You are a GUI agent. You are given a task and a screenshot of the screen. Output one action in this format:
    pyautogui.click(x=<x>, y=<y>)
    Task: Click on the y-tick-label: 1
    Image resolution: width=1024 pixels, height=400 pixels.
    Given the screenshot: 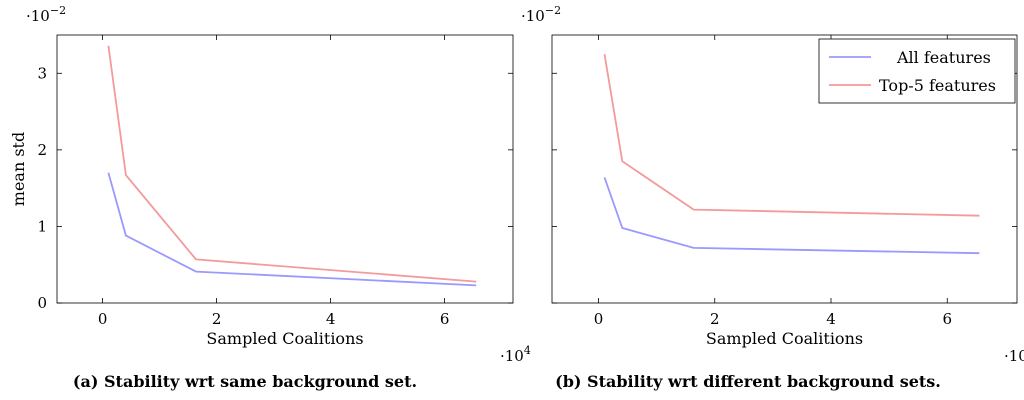 What is the action you would take?
    pyautogui.click(x=42, y=226)
    